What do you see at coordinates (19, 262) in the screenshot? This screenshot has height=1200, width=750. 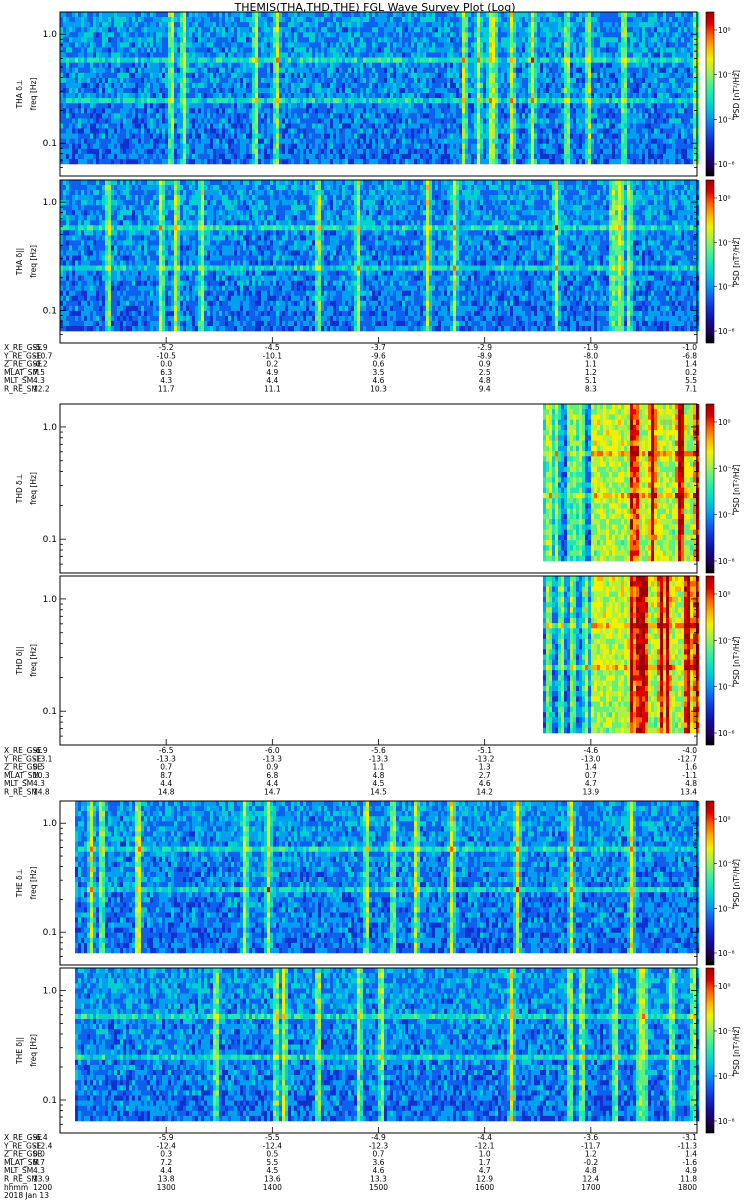 I see `y-axis-title: THA δ||` at bounding box center [19, 262].